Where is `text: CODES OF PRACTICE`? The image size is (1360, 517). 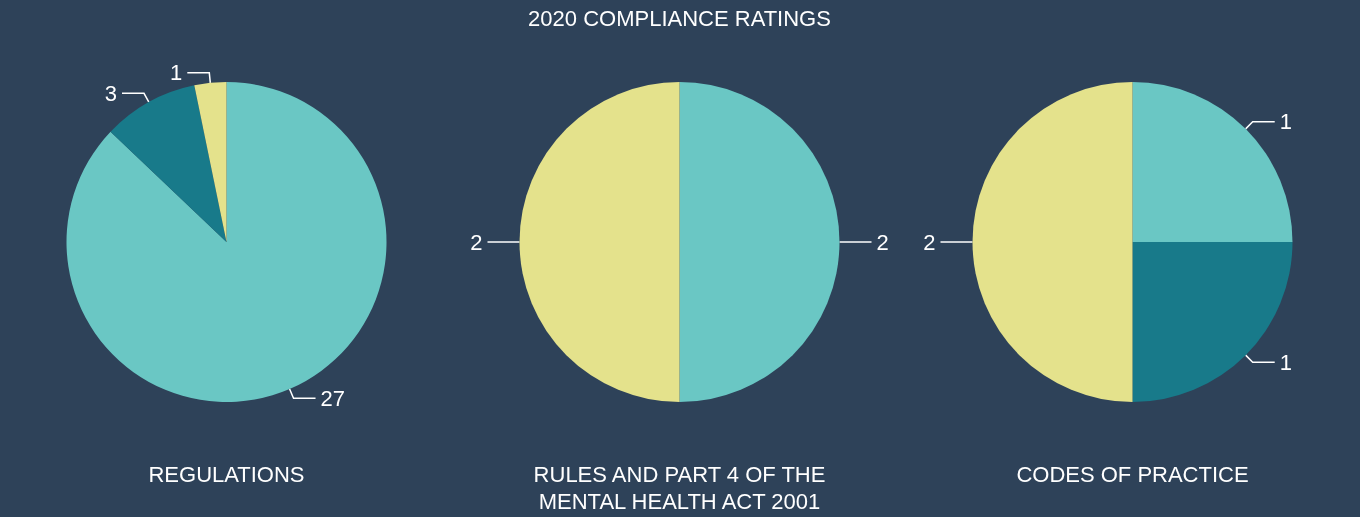 text: CODES OF PRACTICE is located at coordinates (1132, 474).